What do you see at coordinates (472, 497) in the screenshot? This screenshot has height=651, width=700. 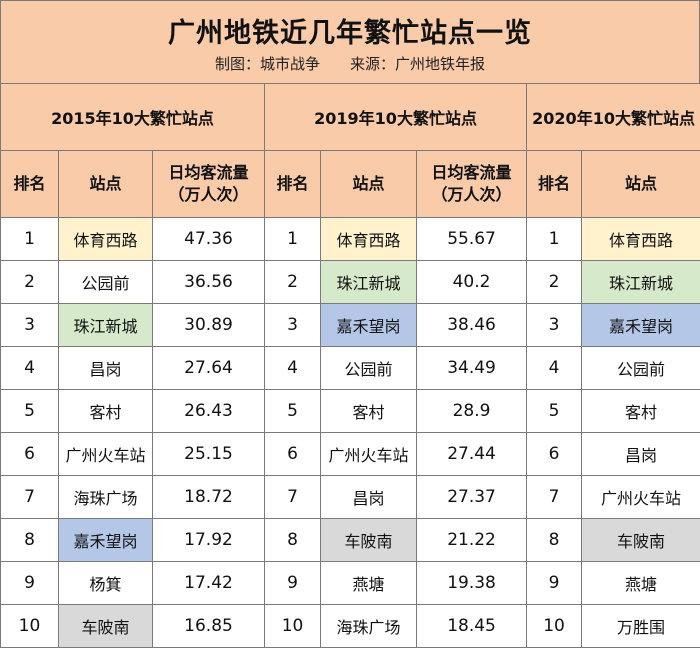 I see `flow-cell-2019: 27.37` at bounding box center [472, 497].